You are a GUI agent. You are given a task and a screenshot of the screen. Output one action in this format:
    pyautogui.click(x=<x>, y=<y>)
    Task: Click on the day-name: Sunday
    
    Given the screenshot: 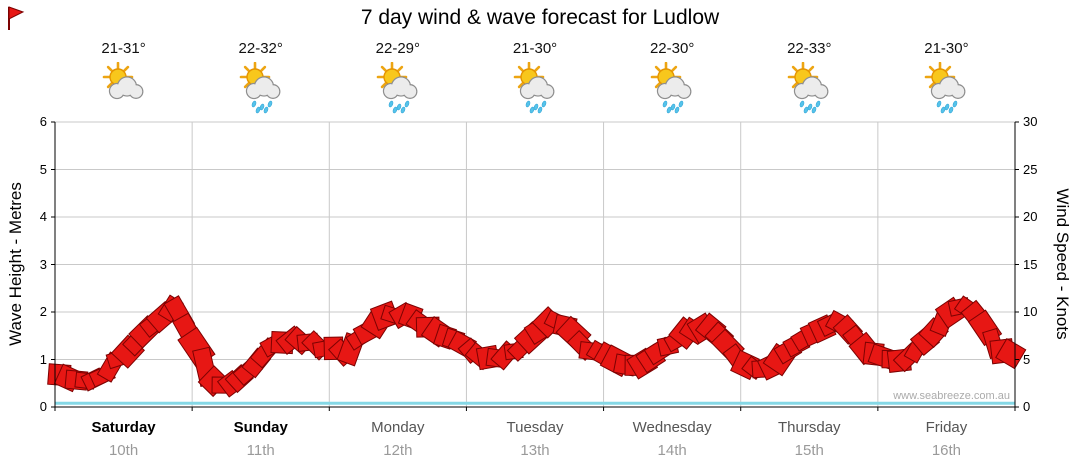 What is the action you would take?
    pyautogui.click(x=260, y=427)
    